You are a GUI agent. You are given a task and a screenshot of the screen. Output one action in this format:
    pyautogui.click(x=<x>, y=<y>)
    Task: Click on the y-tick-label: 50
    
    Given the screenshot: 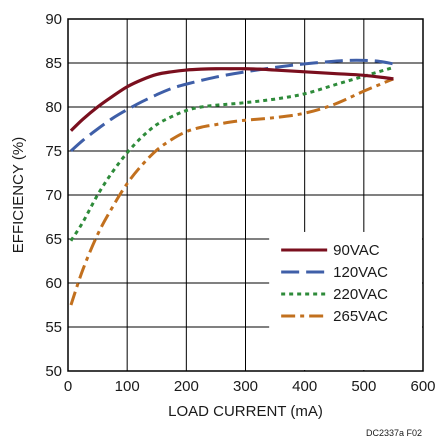 What is the action you would take?
    pyautogui.click(x=53, y=371)
    